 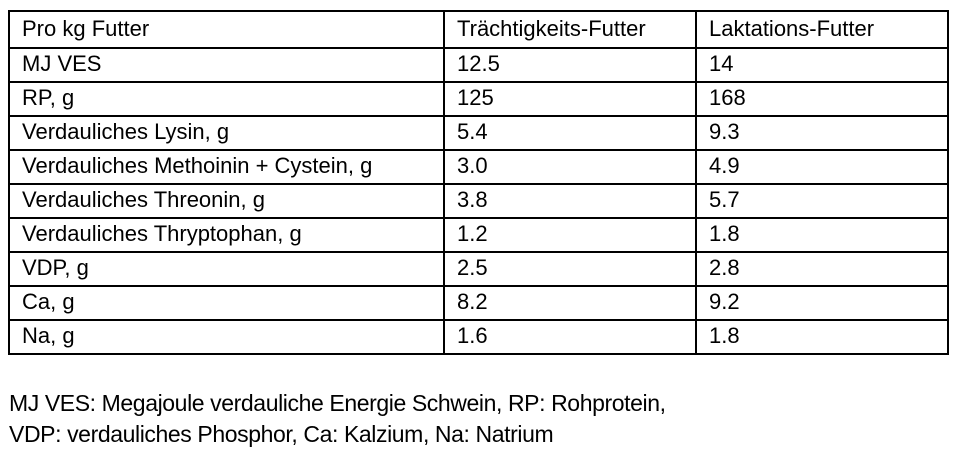 I want to click on table-row: RP, g 125 168, so click(x=478, y=99).